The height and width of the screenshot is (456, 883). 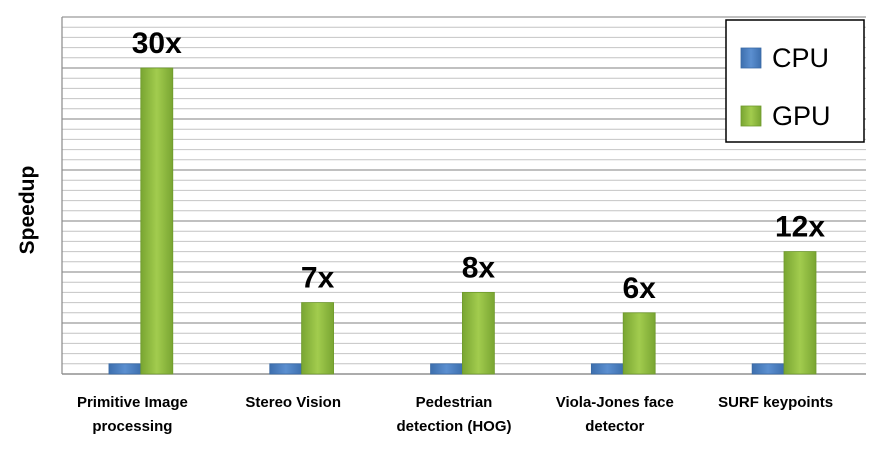 I want to click on legend-label-cpu: CPU, so click(x=800, y=58).